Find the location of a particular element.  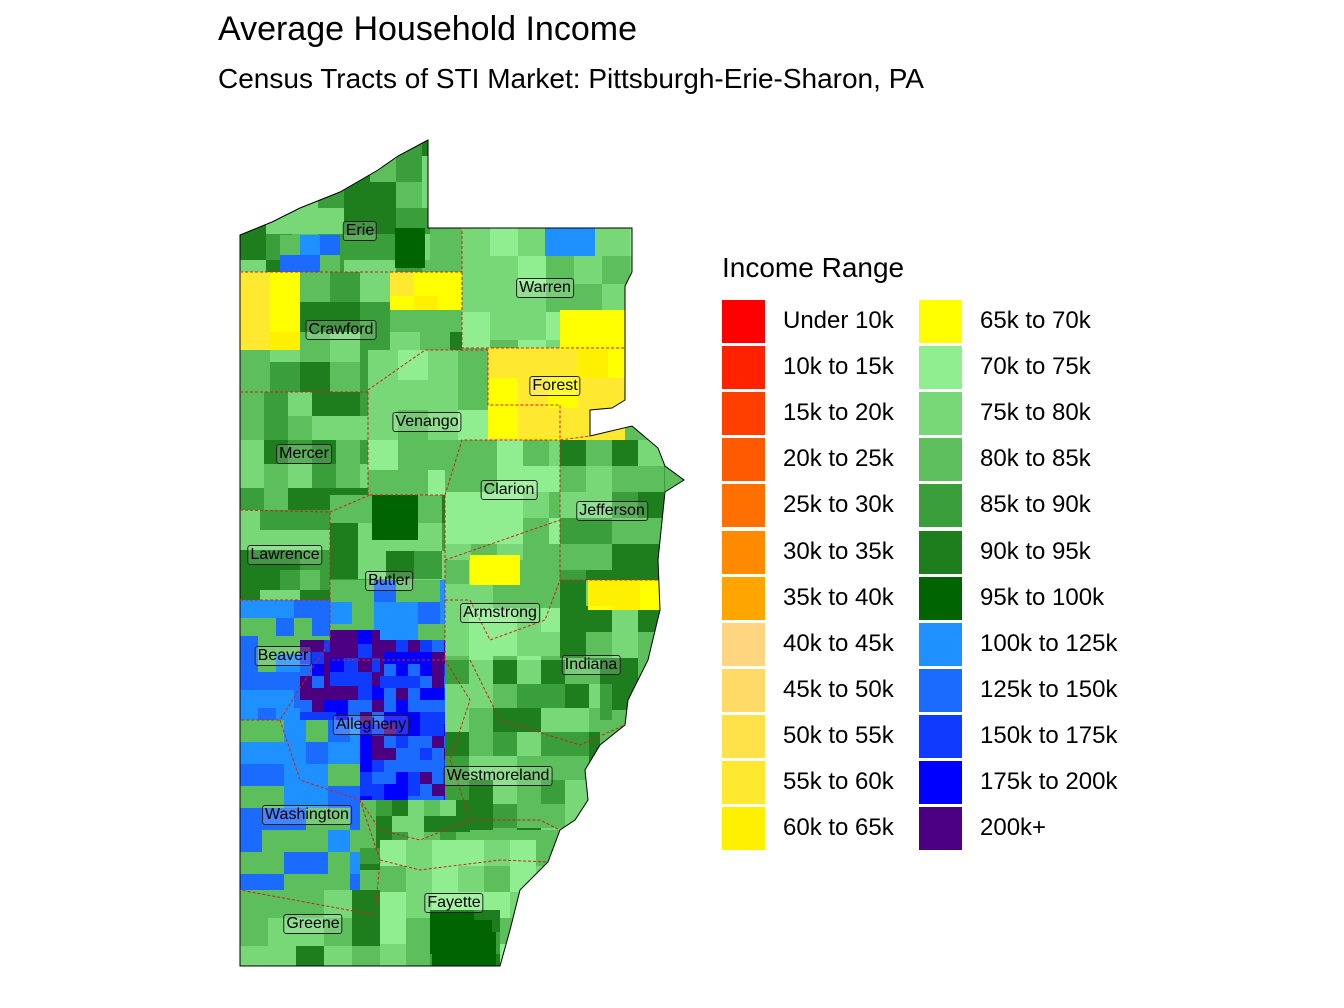

legend-label: 70k to 75k is located at coordinates (1035, 367).